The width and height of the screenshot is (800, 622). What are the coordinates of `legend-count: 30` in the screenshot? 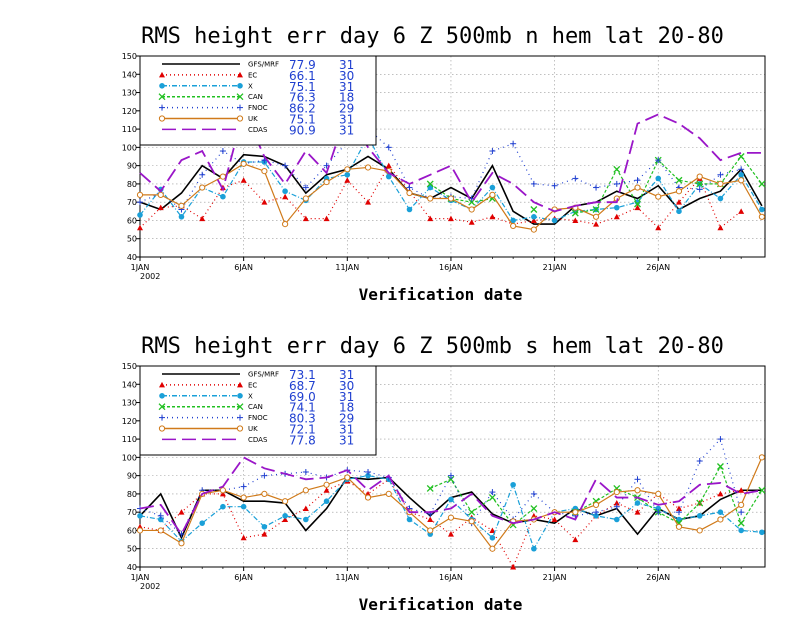 It's located at (346, 386).